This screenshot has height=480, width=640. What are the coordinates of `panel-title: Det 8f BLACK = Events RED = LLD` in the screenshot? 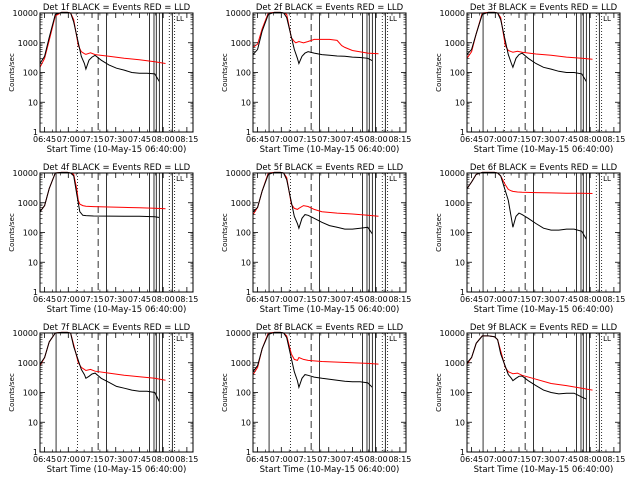 It's located at (330, 328).